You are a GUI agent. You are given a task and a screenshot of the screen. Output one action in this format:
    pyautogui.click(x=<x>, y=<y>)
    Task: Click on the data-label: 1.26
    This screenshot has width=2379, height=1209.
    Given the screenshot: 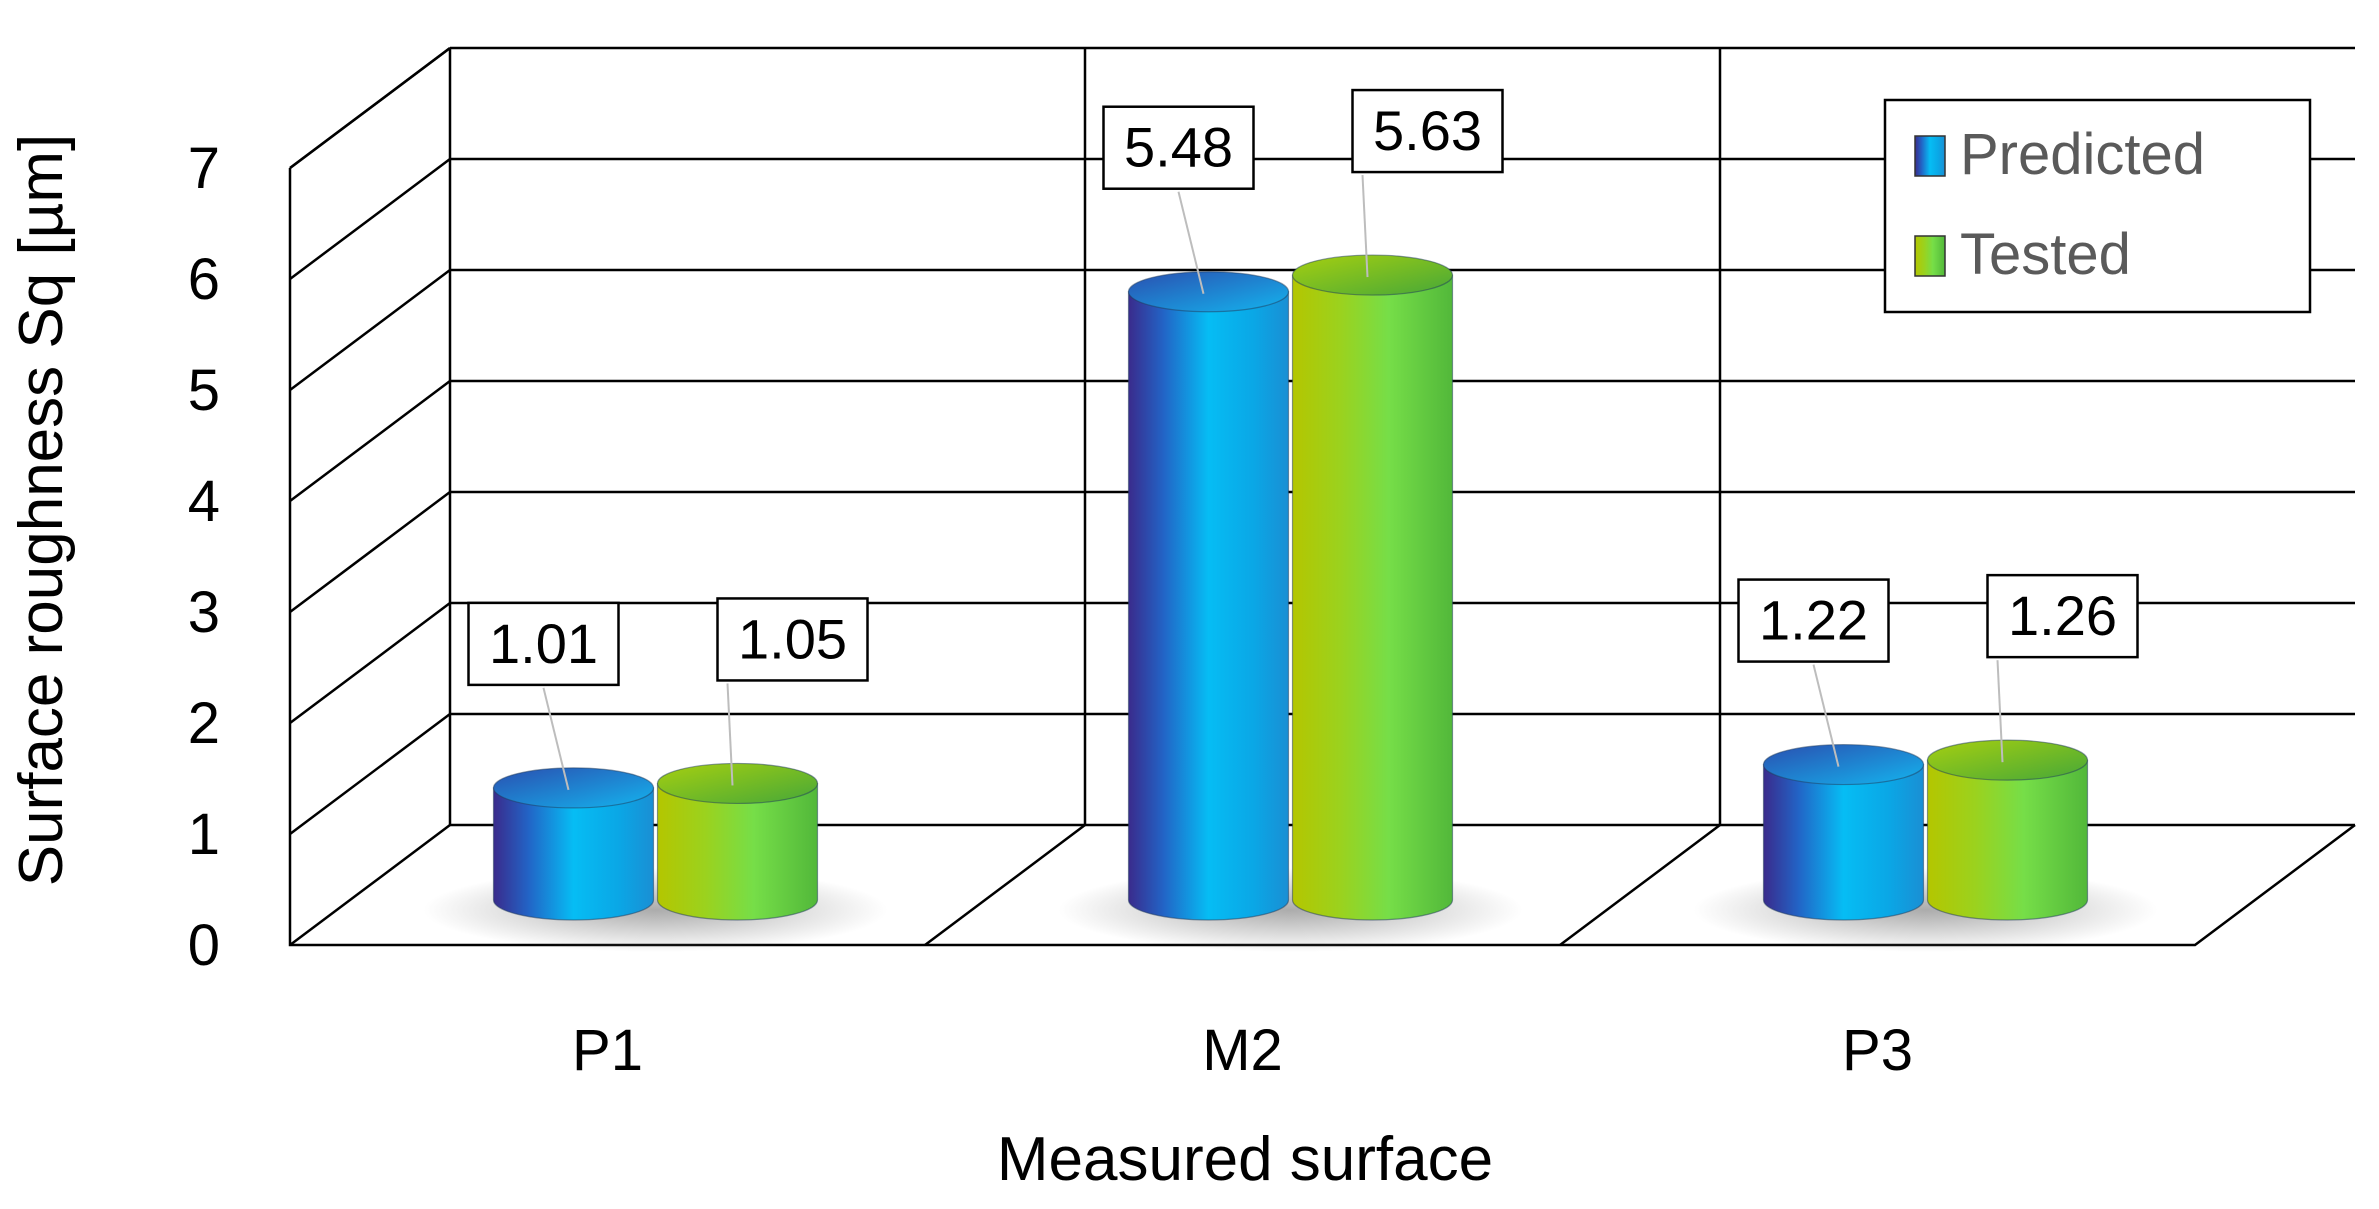 What is the action you would take?
    pyautogui.click(x=2062, y=615)
    